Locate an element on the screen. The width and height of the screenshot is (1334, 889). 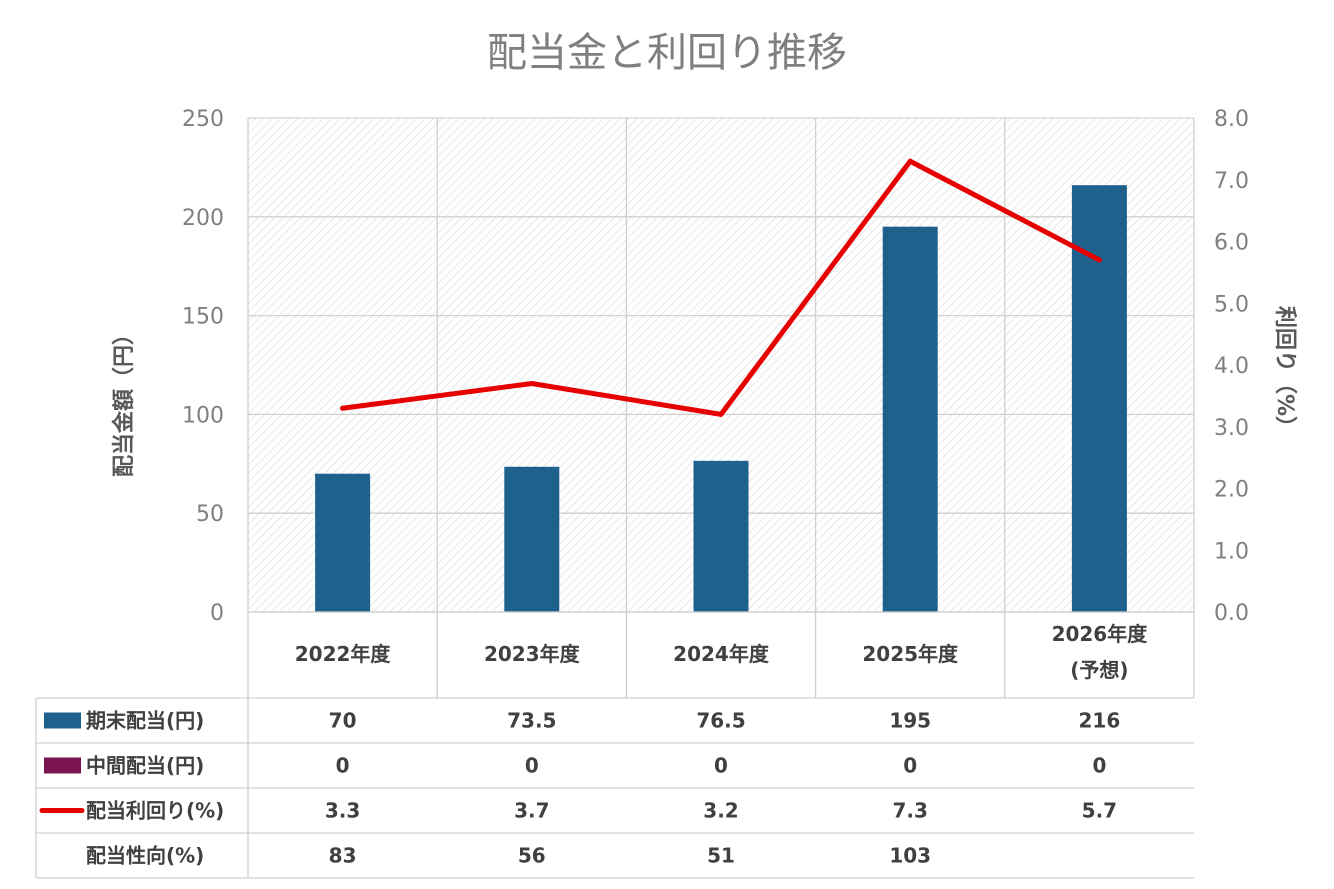
table-cell: 56 is located at coordinates (532, 856).